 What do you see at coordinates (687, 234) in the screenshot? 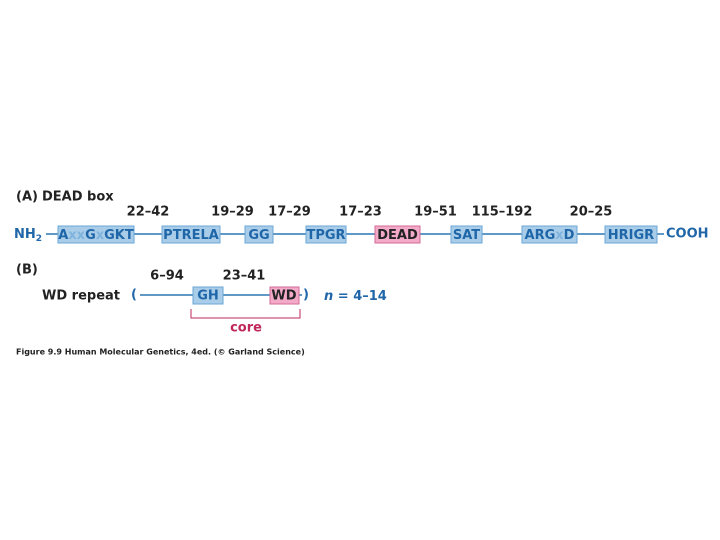
I see `c-terminus: COOH` at bounding box center [687, 234].